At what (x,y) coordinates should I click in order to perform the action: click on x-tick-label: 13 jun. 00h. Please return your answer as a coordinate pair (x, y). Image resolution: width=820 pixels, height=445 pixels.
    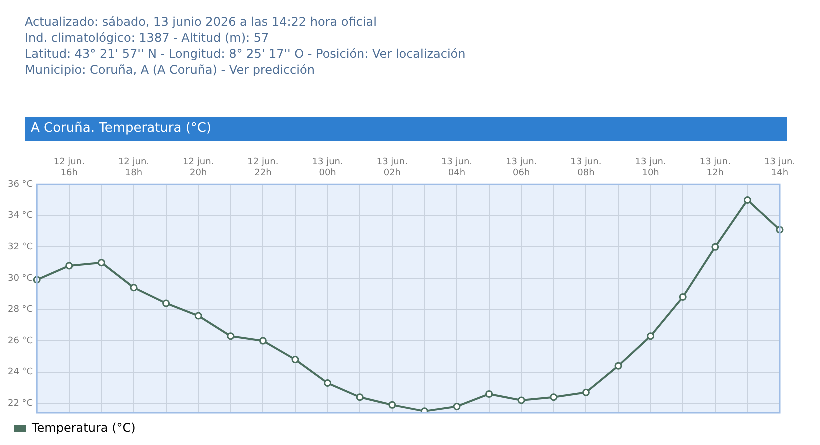
    Looking at the image, I should click on (328, 168).